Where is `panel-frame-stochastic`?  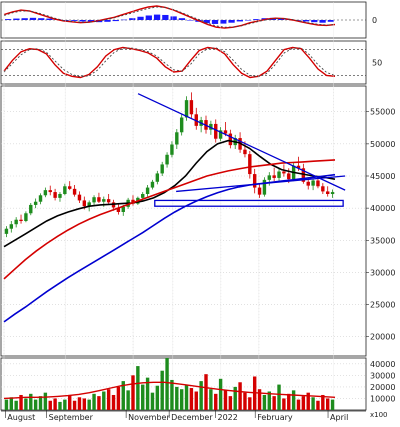
panel-frame-stochastic is located at coordinates (183, 62).